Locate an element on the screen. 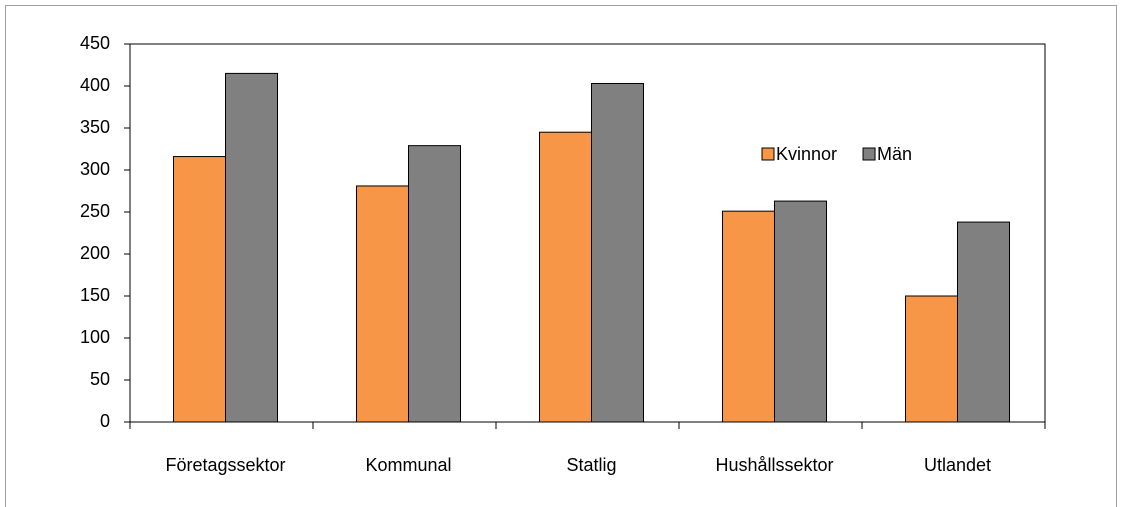 Image resolution: width=1122 pixels, height=507 pixels. x-tick-label: Hushållssektor is located at coordinates (774, 465).